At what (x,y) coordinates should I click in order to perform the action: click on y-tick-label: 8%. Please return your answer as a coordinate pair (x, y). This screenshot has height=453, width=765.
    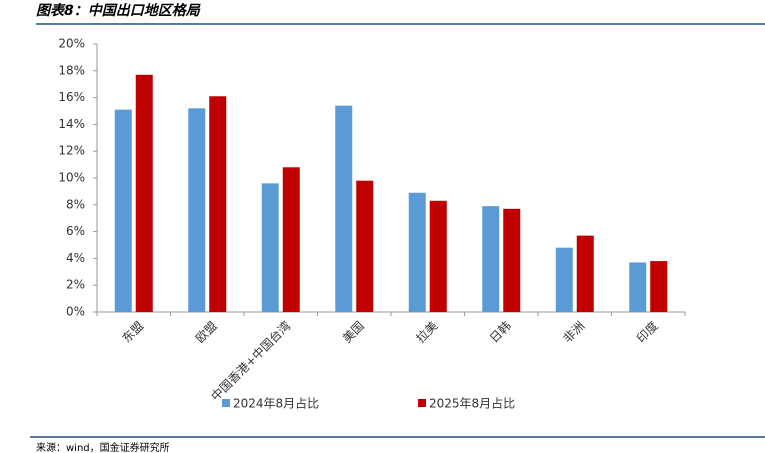
    Looking at the image, I should click on (75, 204).